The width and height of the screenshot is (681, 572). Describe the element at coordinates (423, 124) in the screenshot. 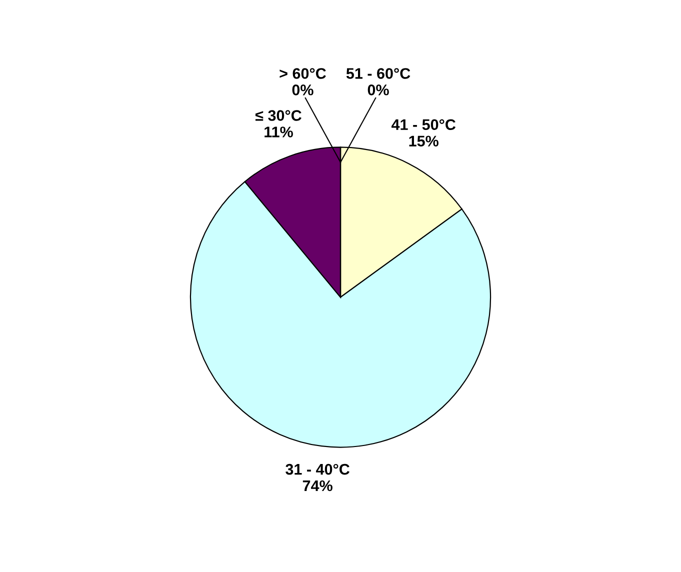

I see `slice-label: 41 - 50°C` at that location.